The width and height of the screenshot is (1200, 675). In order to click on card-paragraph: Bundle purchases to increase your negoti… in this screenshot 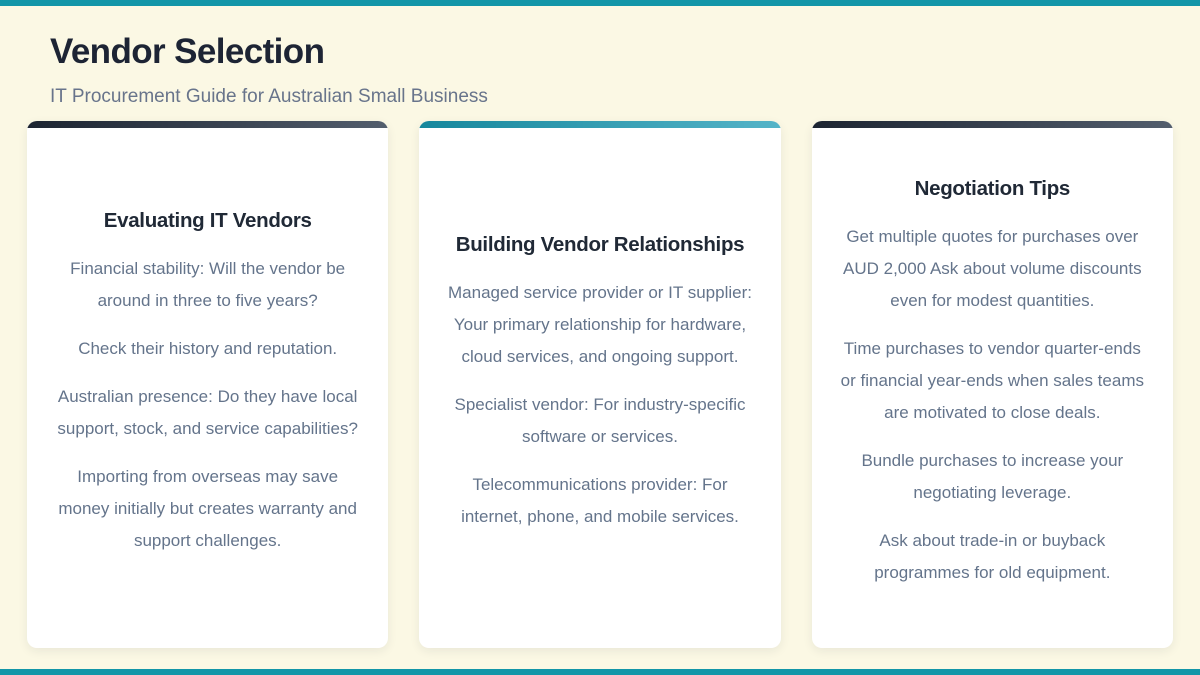, I will do `click(992, 476)`.